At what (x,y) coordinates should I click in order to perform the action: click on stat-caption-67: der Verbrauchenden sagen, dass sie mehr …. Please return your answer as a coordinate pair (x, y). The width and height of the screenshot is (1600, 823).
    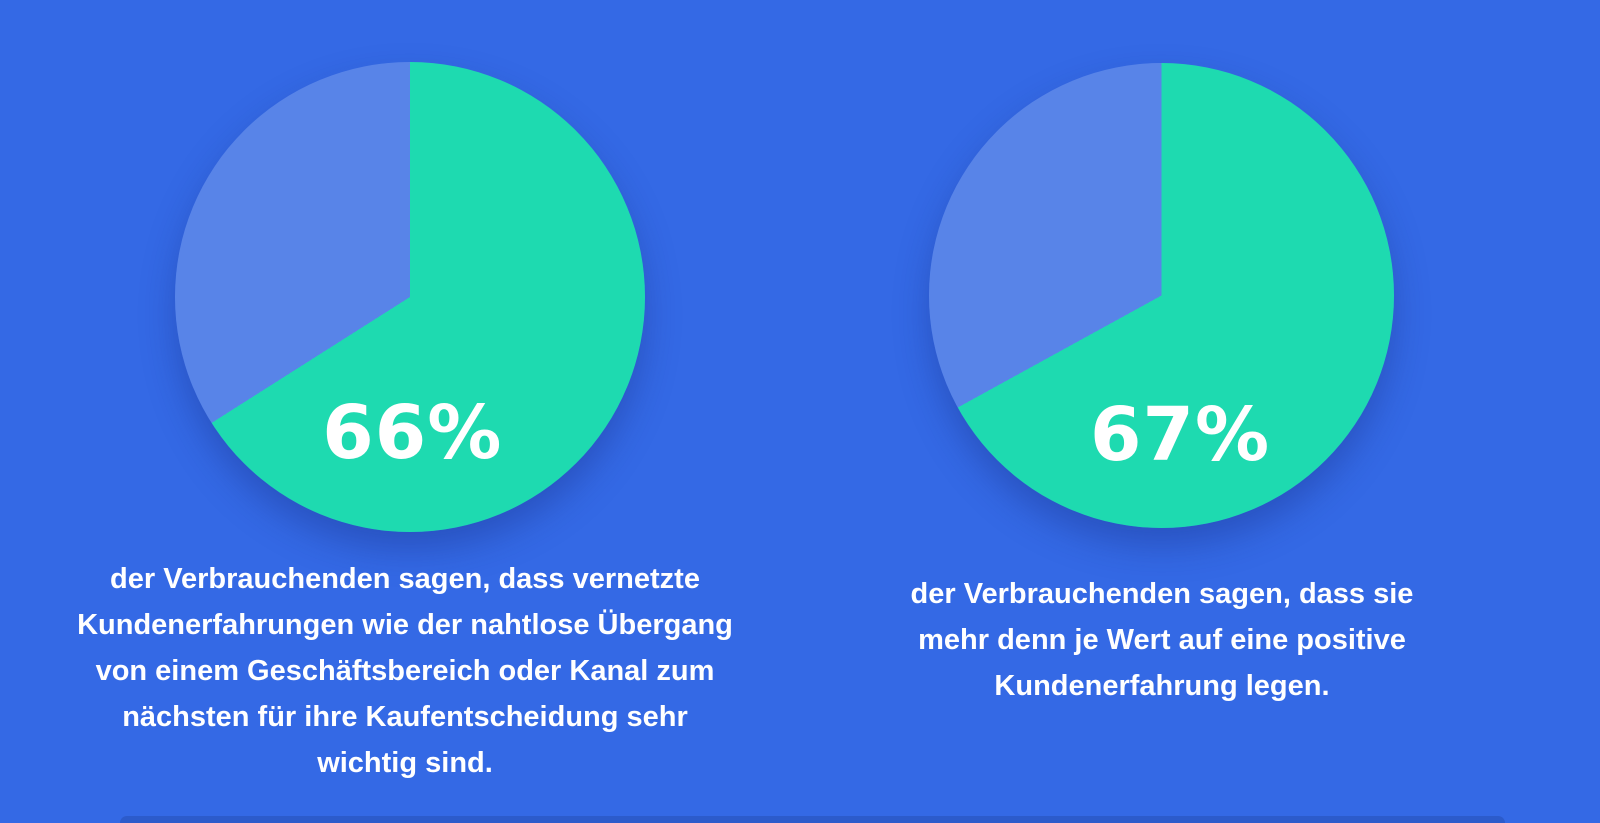
    Looking at the image, I should click on (1162, 640).